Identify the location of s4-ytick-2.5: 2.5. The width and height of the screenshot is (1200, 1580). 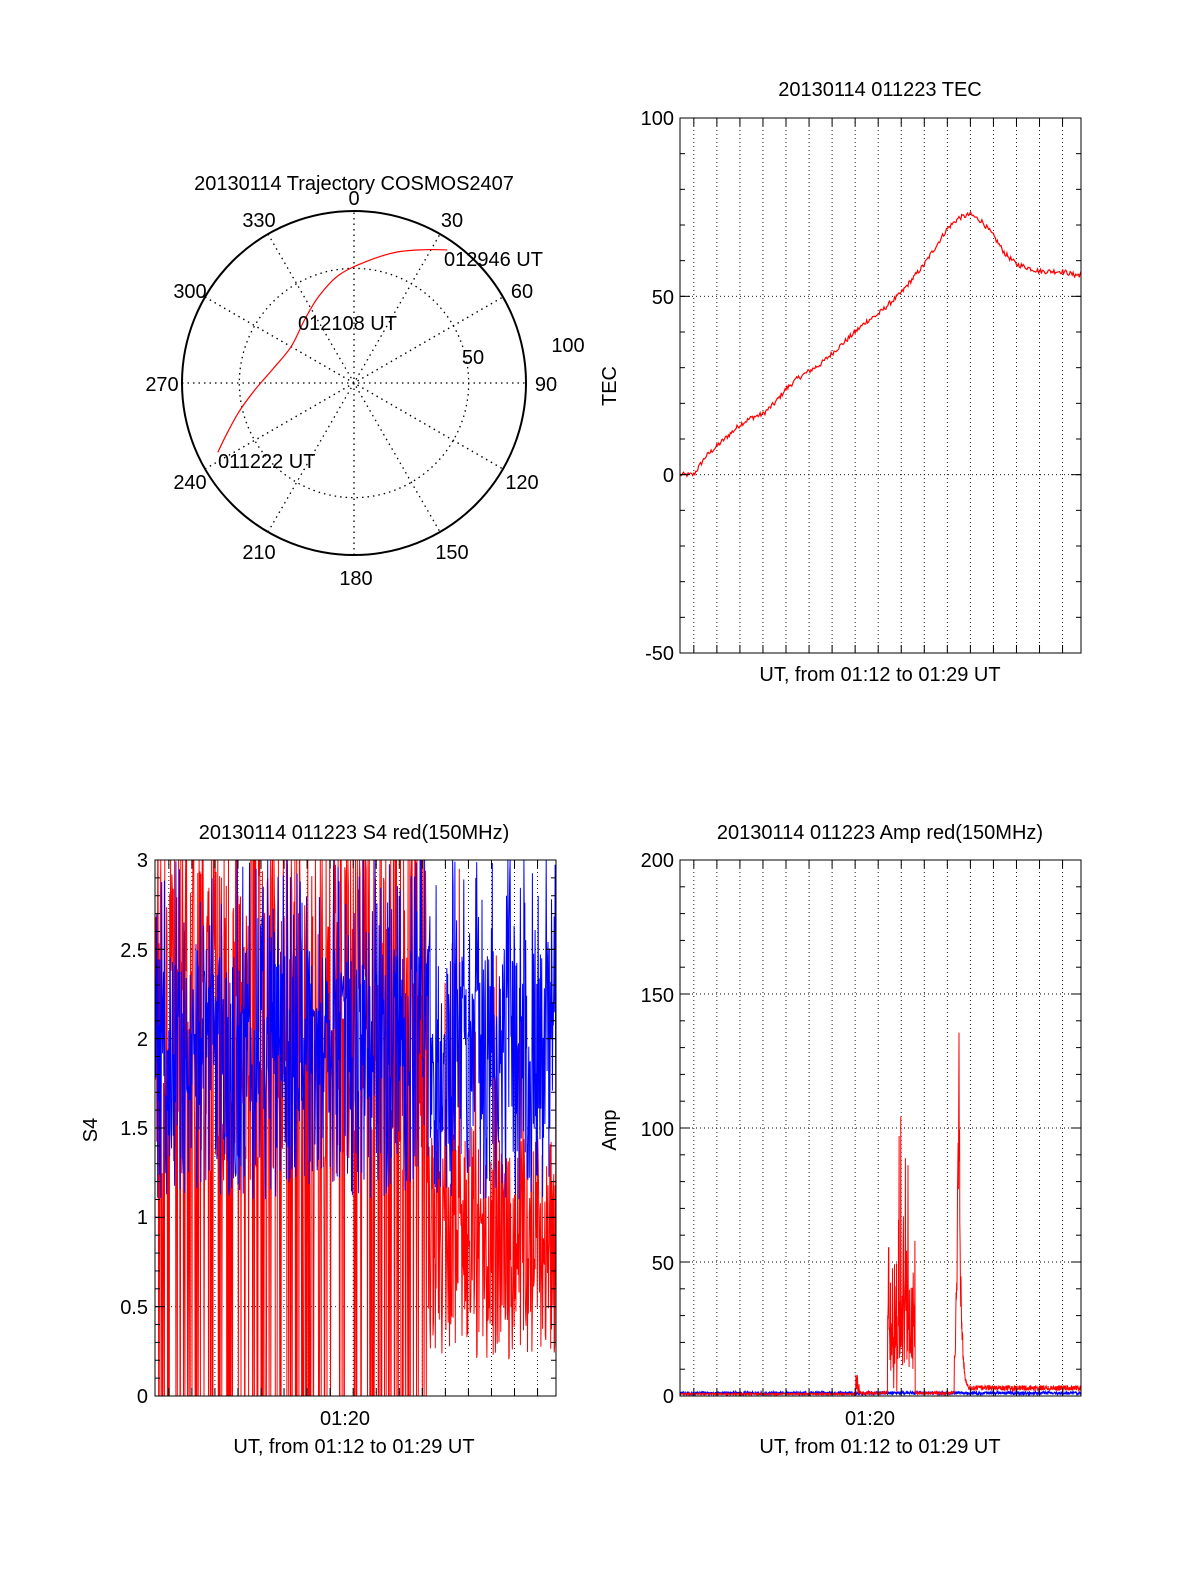
(134, 951).